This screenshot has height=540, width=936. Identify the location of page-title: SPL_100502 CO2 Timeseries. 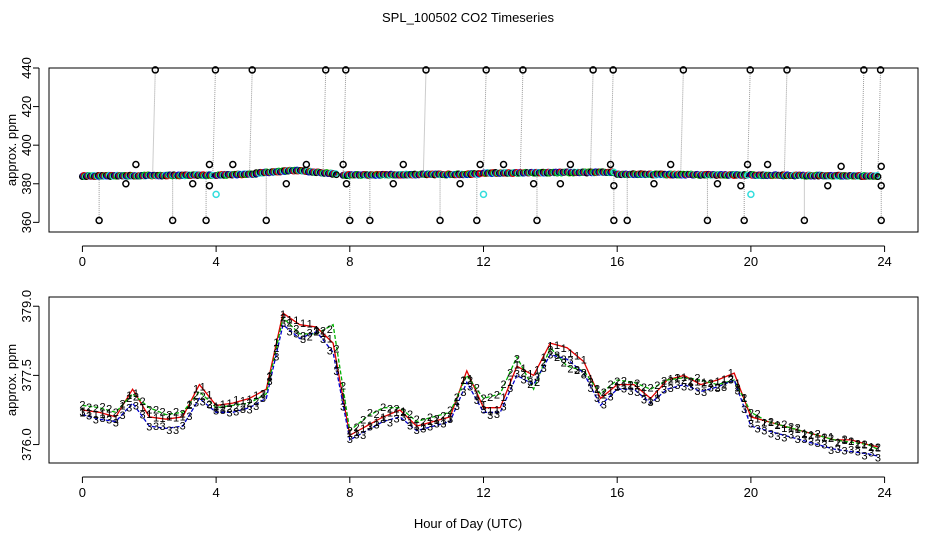
(468, 17).